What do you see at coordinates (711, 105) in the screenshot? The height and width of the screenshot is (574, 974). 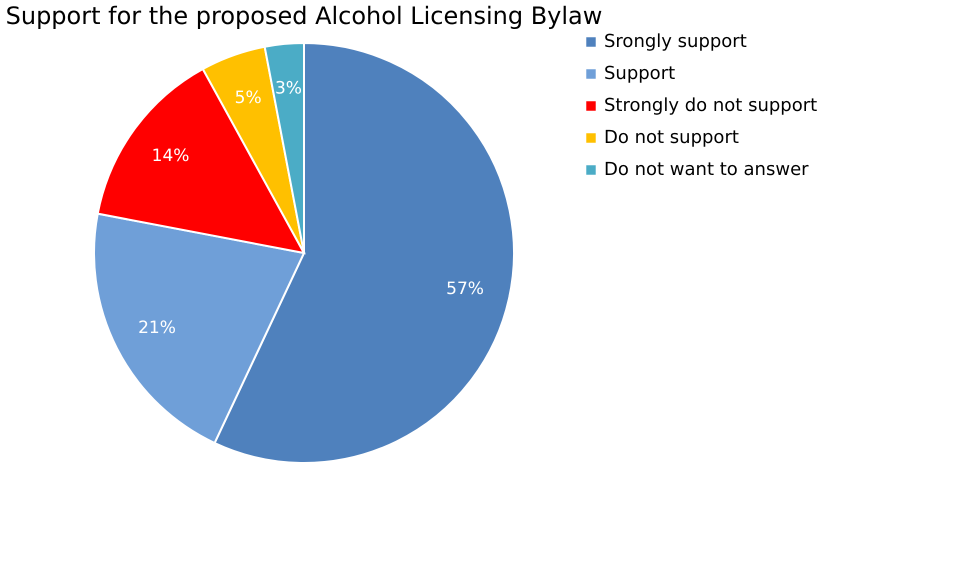 I see `legend-label: Strongly do not support` at bounding box center [711, 105].